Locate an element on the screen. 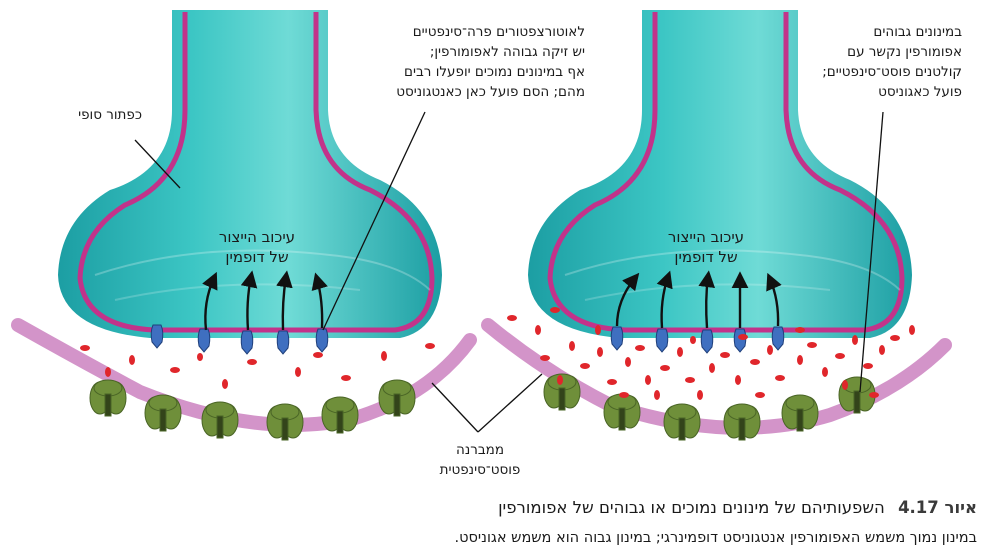  pointer-postsynaptic-receptor is located at coordinates (871, 252).